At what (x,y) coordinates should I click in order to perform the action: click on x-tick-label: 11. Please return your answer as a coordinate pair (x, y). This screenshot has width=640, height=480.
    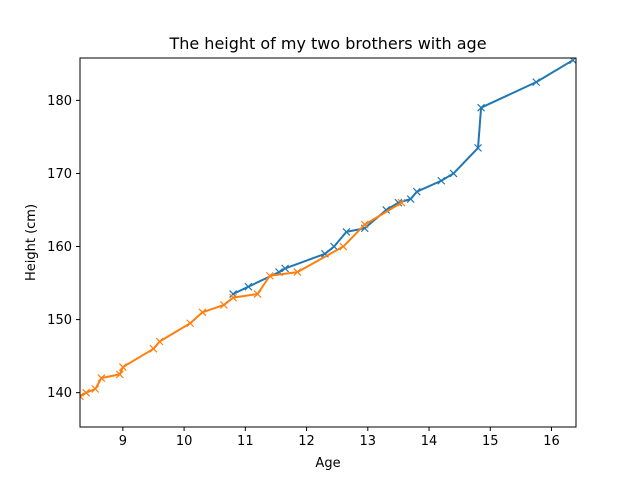
    Looking at the image, I should click on (245, 441).